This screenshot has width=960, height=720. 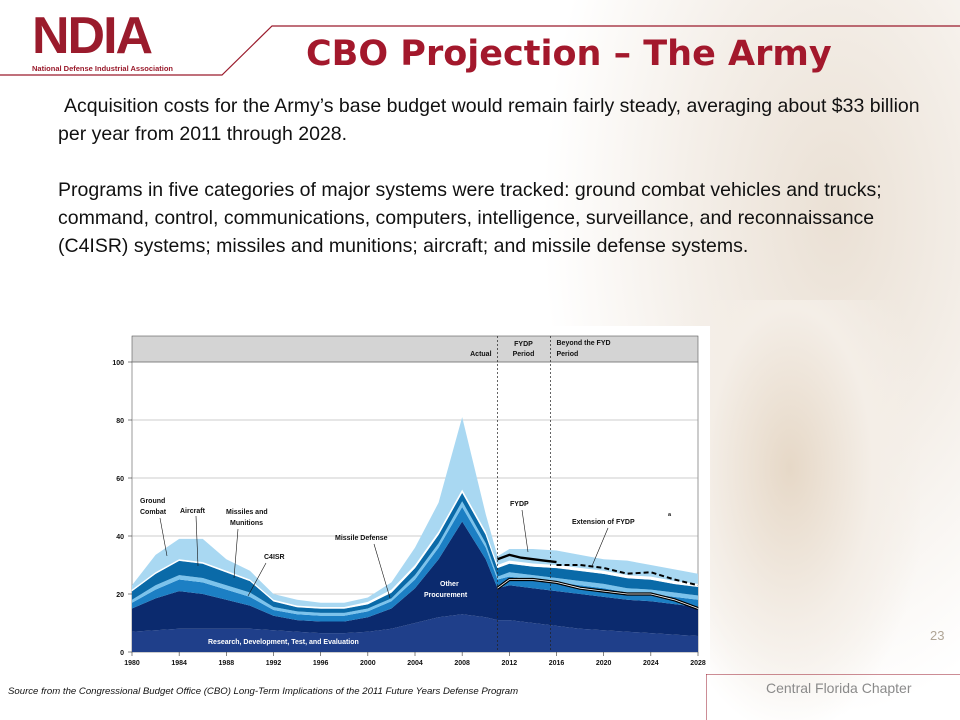 What do you see at coordinates (446, 595) in the screenshot?
I see `annotation-other-procurement-2: Procurement` at bounding box center [446, 595].